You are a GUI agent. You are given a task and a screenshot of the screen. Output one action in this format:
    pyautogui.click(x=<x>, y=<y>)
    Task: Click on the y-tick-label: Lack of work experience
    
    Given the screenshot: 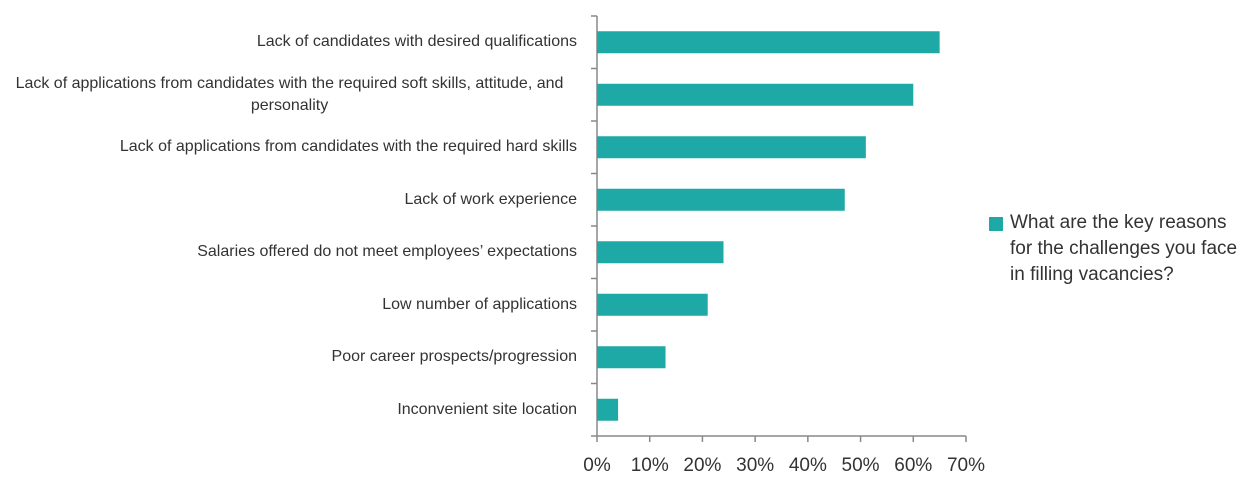 What is the action you would take?
    pyautogui.click(x=490, y=199)
    